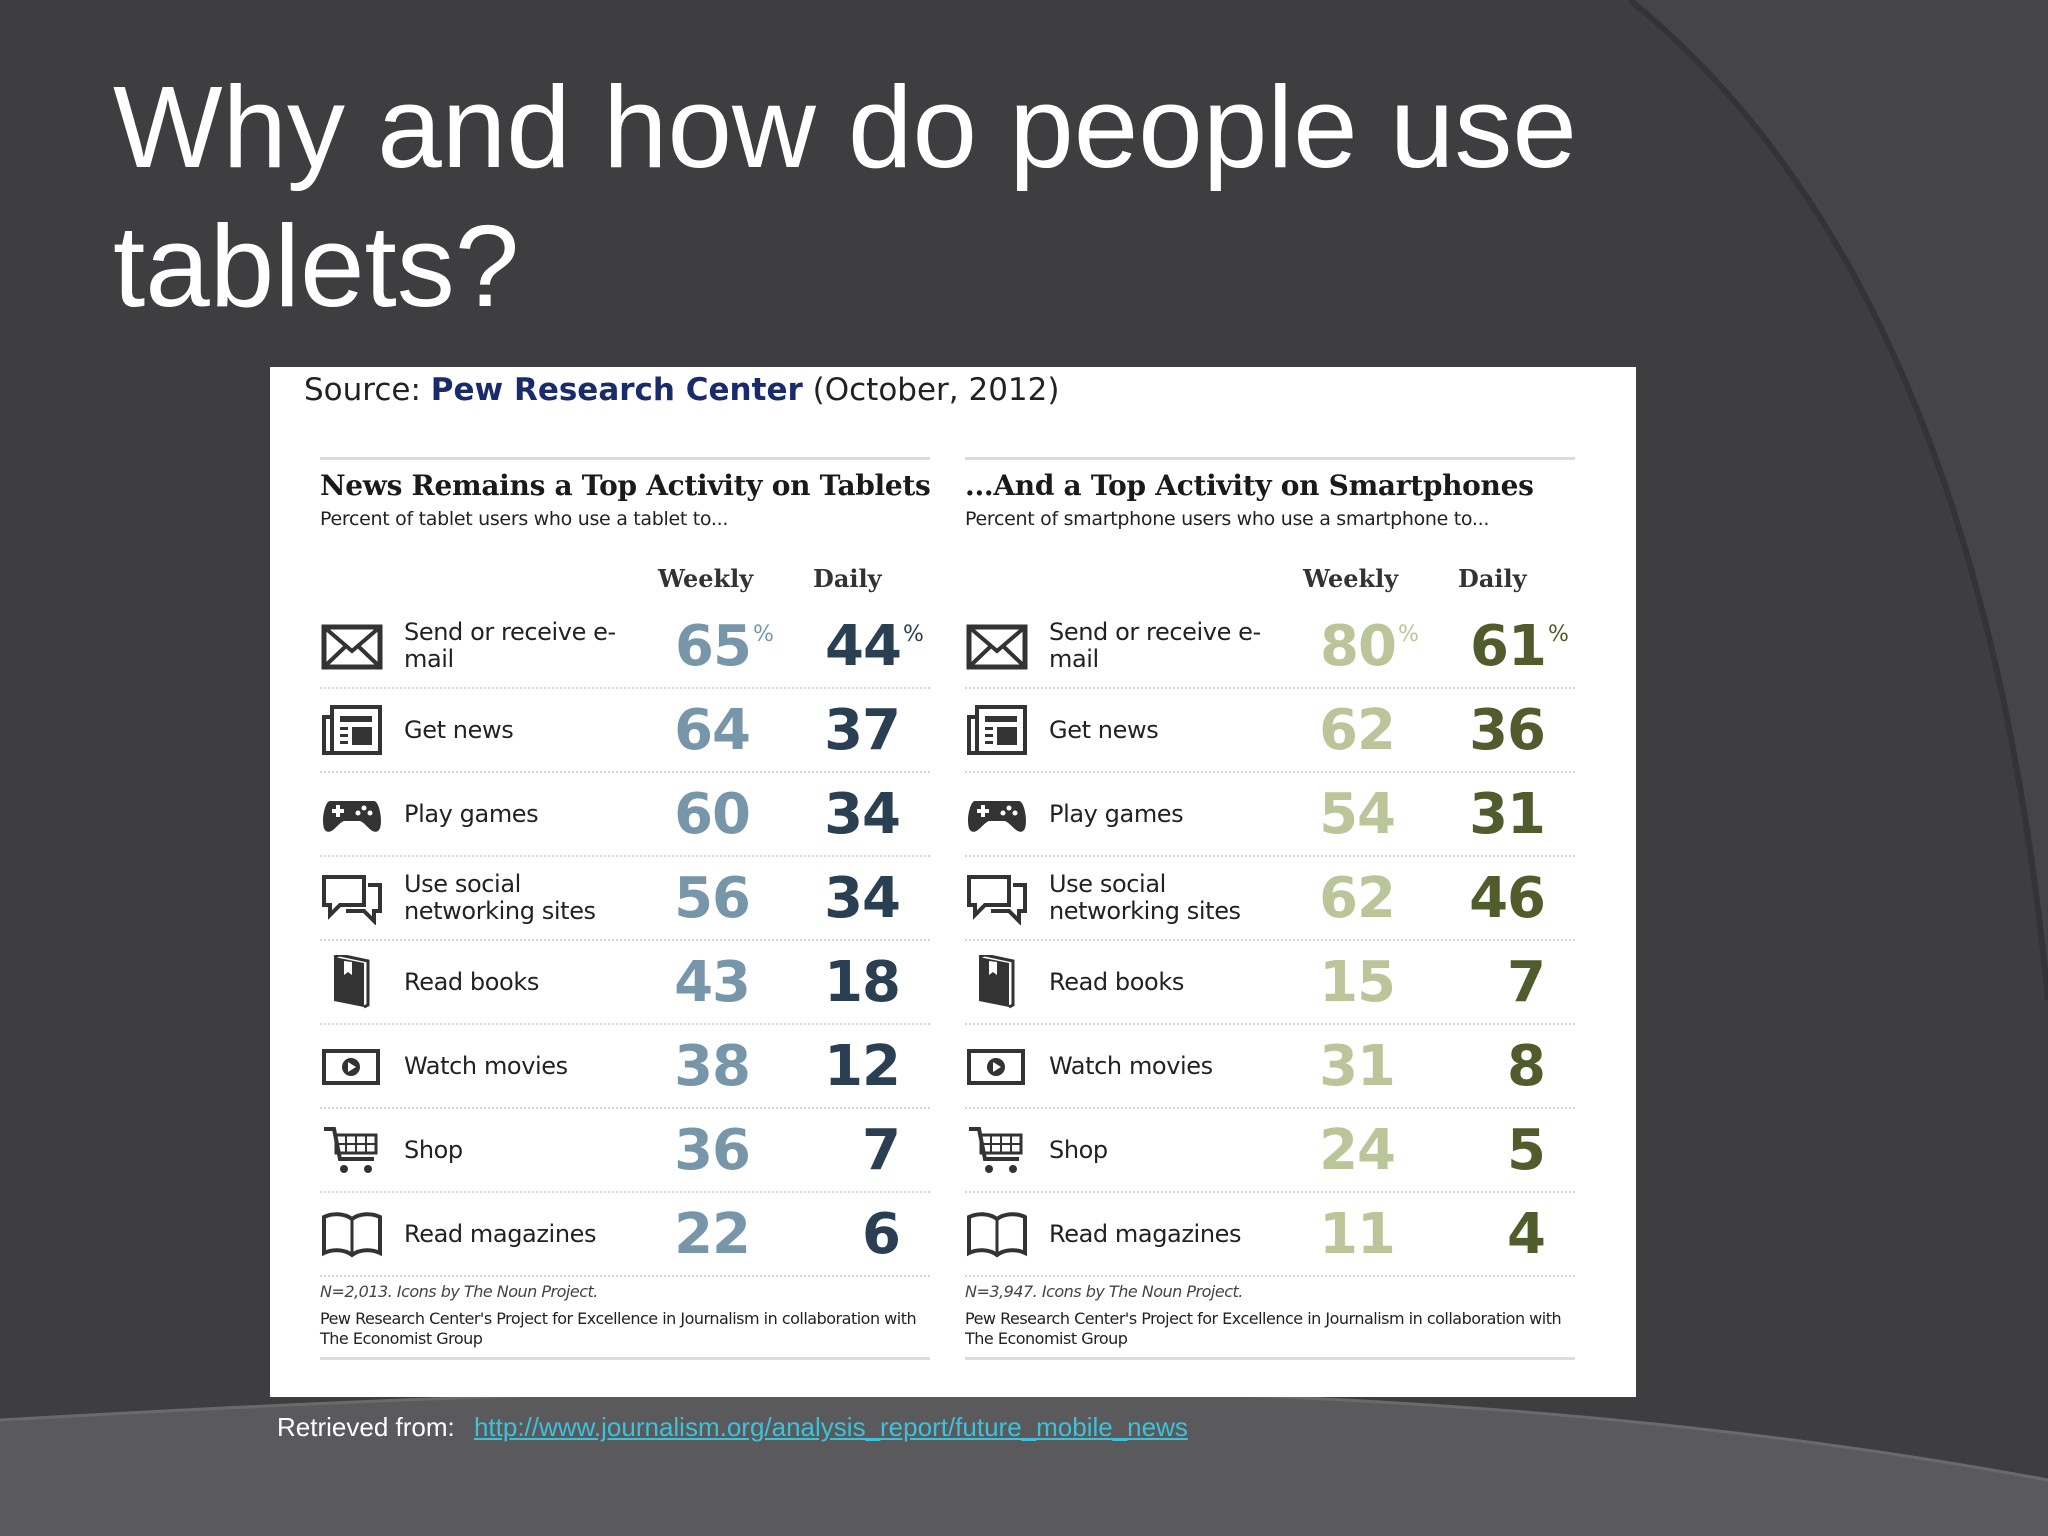  I want to click on daily-value: 4, so click(1526, 1234).